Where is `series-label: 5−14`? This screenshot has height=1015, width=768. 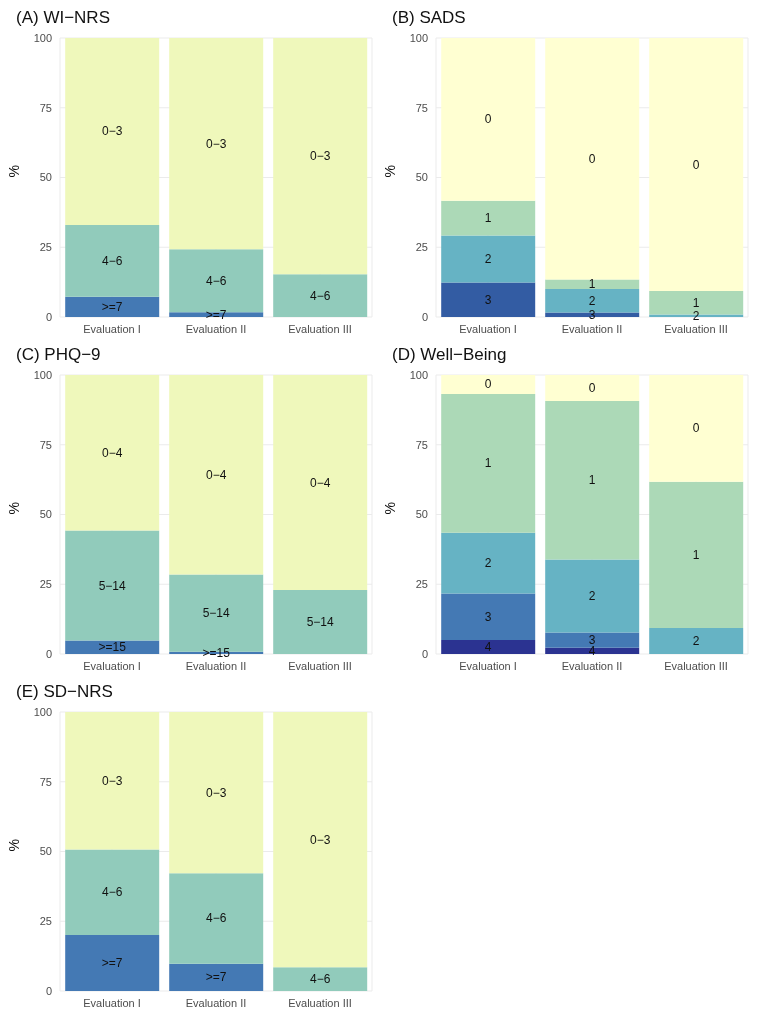 series-label: 5−14 is located at coordinates (320, 622).